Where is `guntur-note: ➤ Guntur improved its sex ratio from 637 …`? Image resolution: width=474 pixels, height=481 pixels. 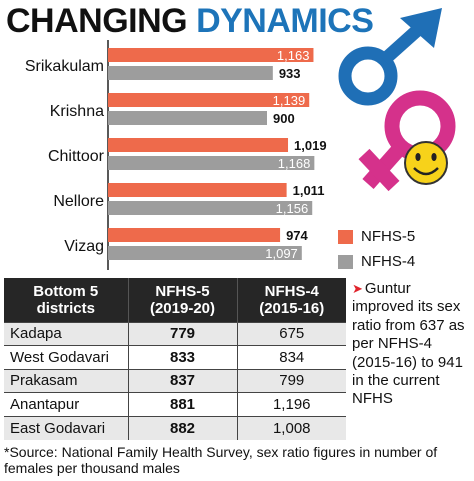 guntur-note: ➤ Guntur improved its sex ratio from 637 … is located at coordinates (411, 344).